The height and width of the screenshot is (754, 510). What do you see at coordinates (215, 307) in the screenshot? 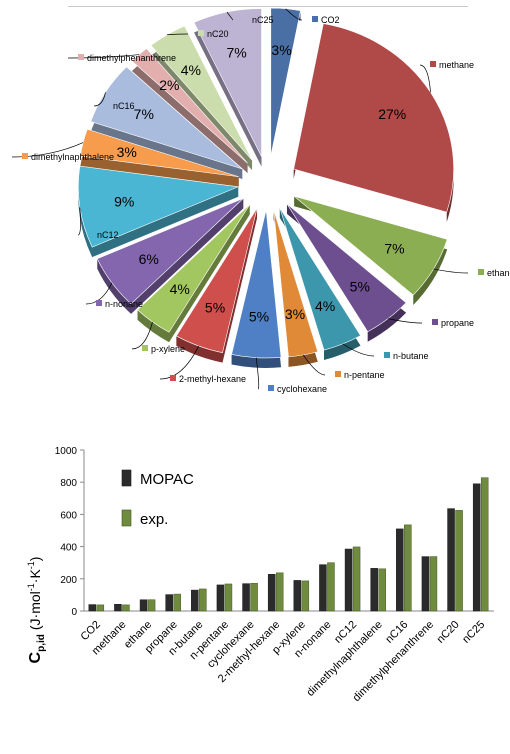
I see `pie-percent-label-2-methyl-hexane: 5%` at bounding box center [215, 307].